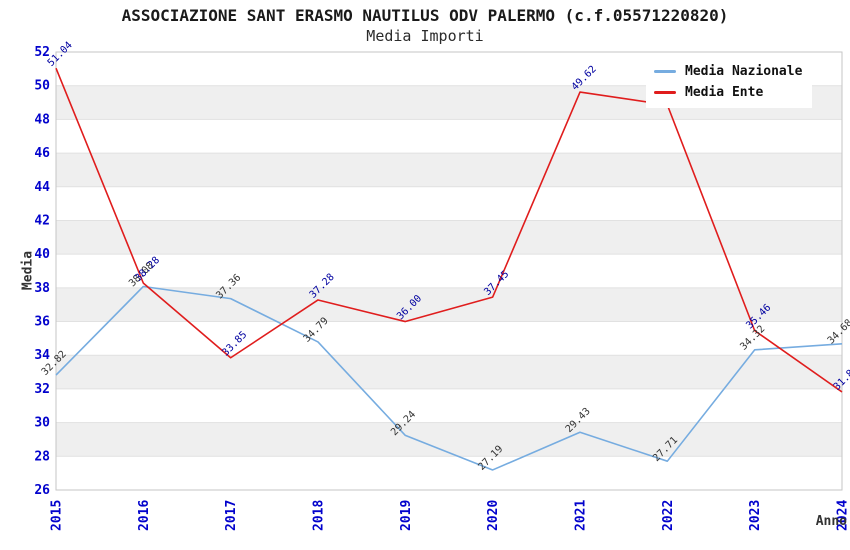 The height and width of the screenshot is (550, 850). Describe the element at coordinates (57, 515) in the screenshot. I see `x-tick-label: 2015` at that location.